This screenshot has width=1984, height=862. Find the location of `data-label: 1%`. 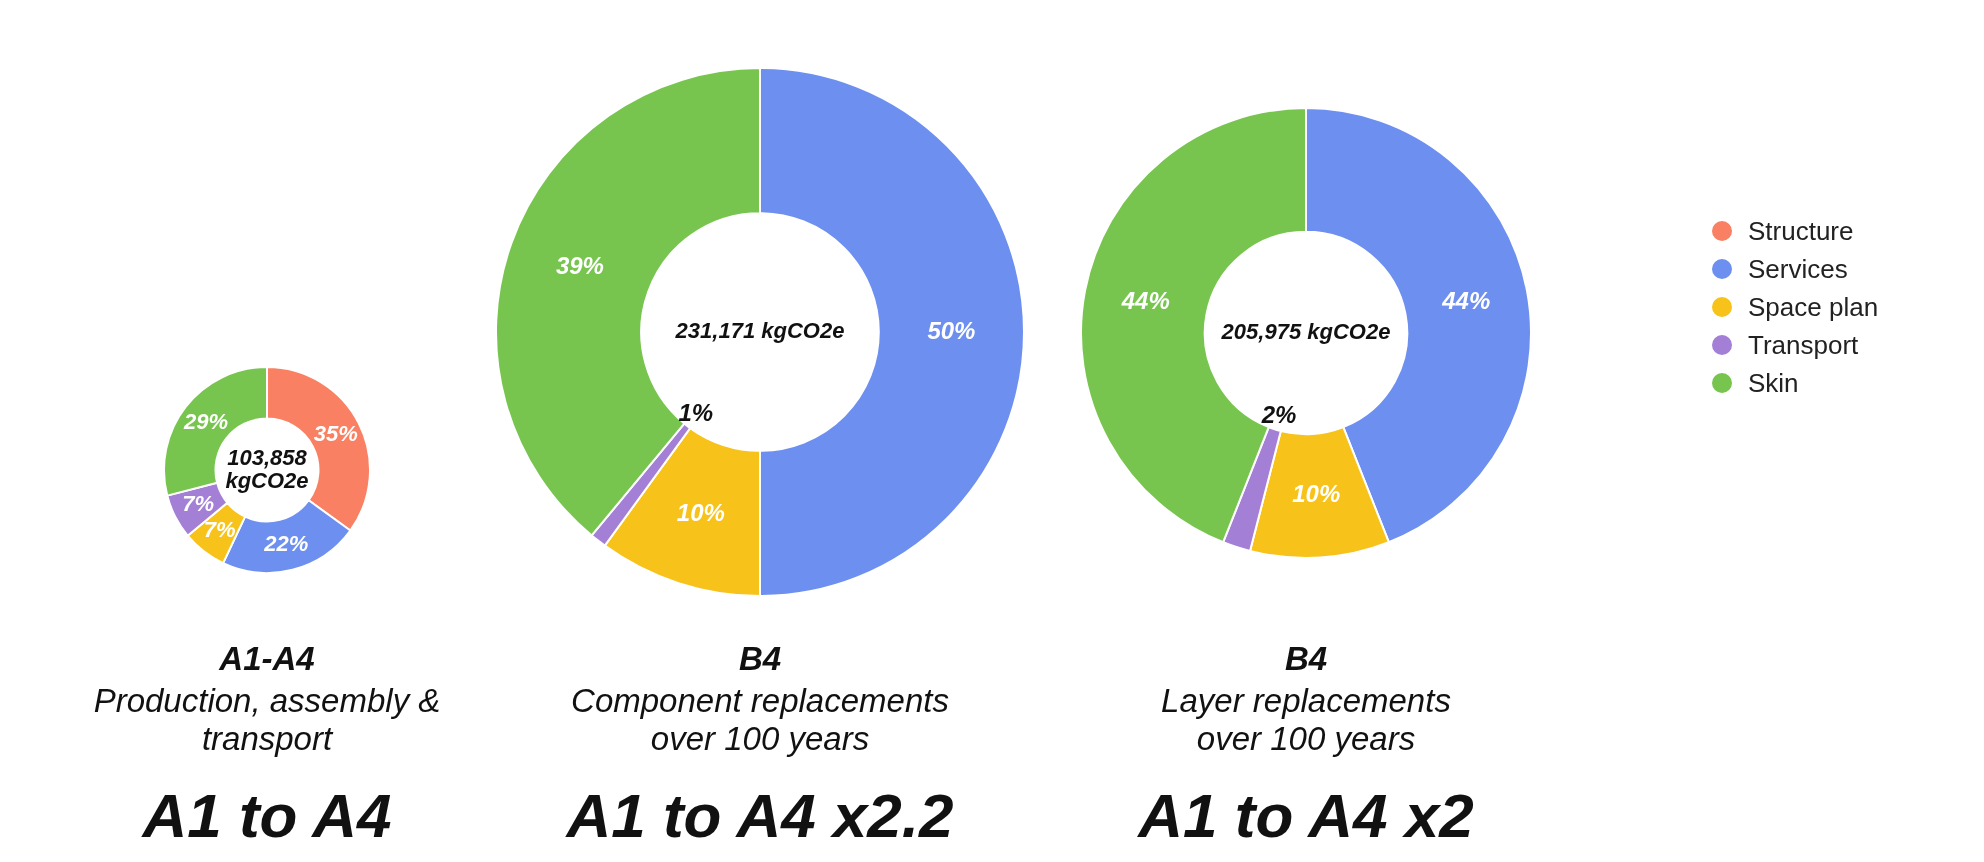

data-label: 1% is located at coordinates (696, 413).